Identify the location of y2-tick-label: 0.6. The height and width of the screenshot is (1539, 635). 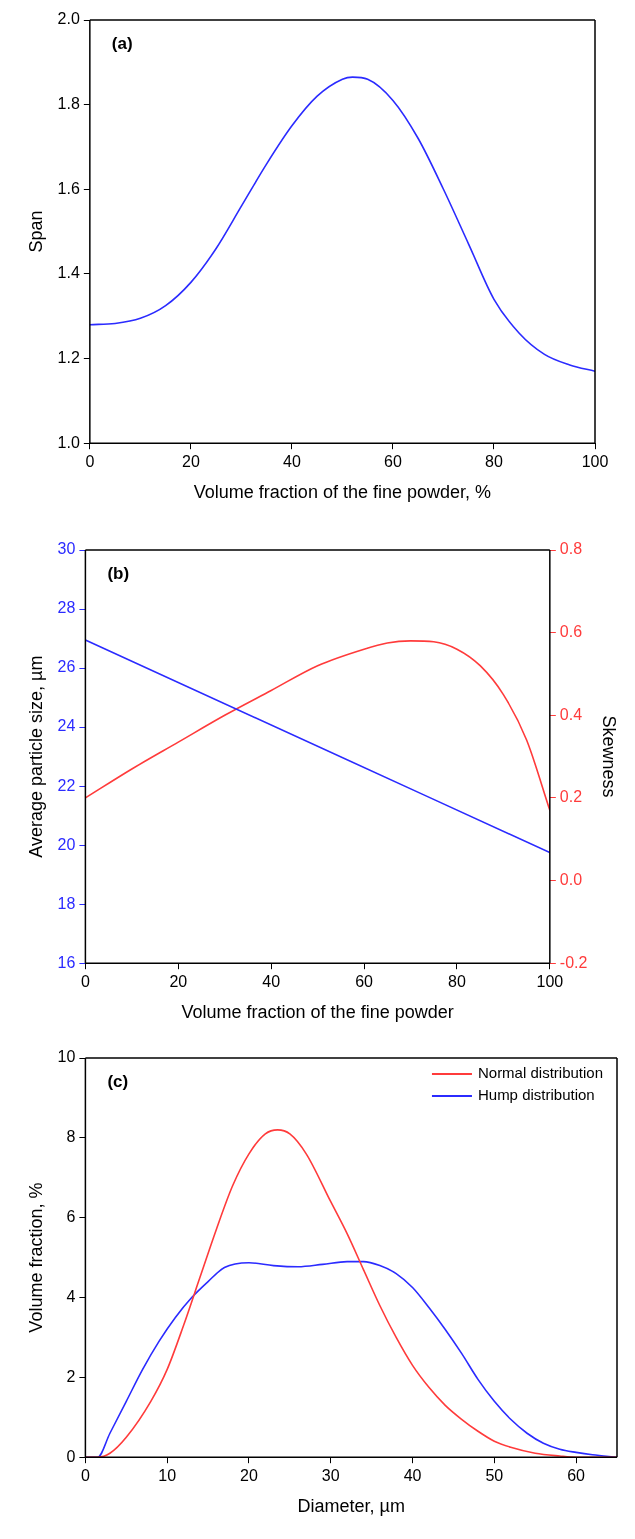
(571, 632).